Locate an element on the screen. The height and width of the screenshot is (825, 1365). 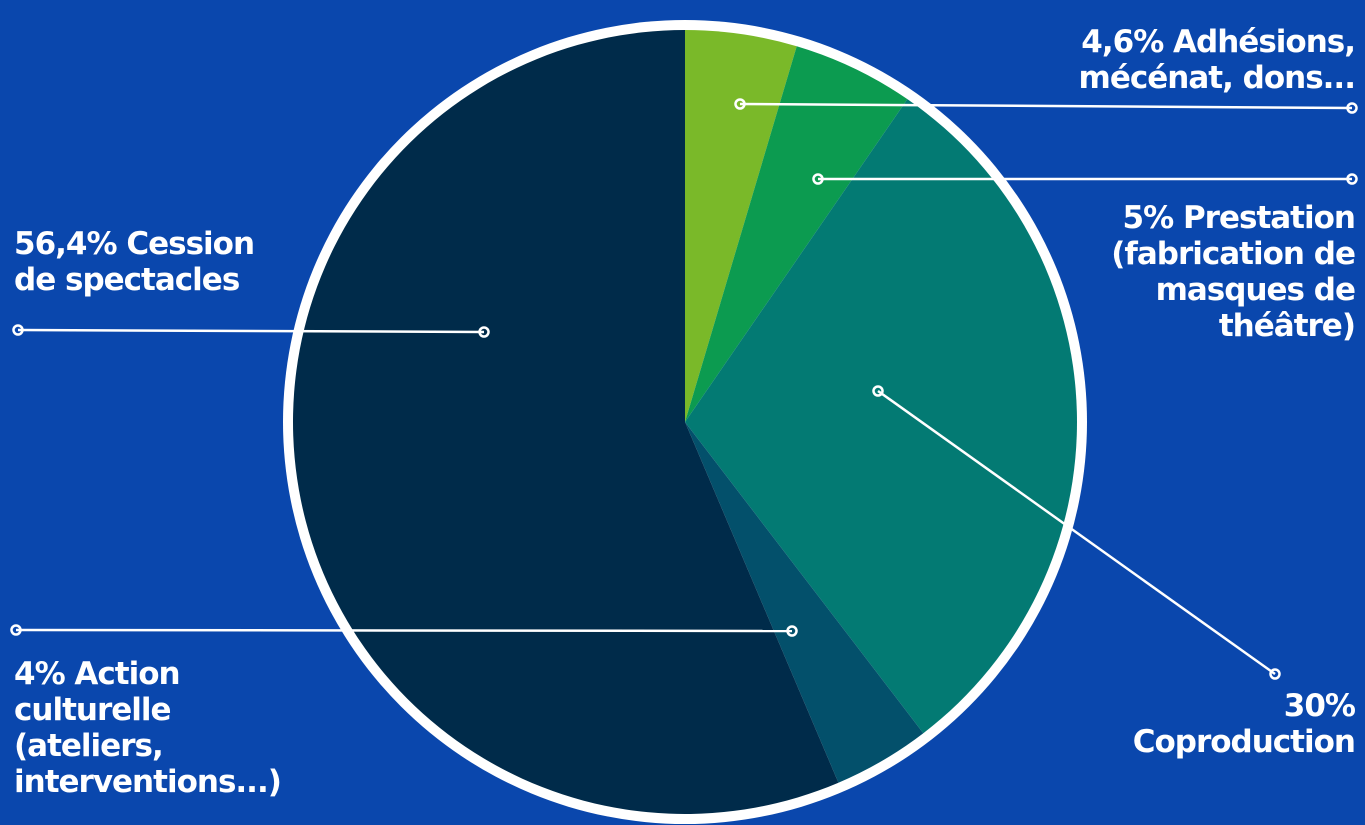
leader-line-cession is located at coordinates (251, 331).